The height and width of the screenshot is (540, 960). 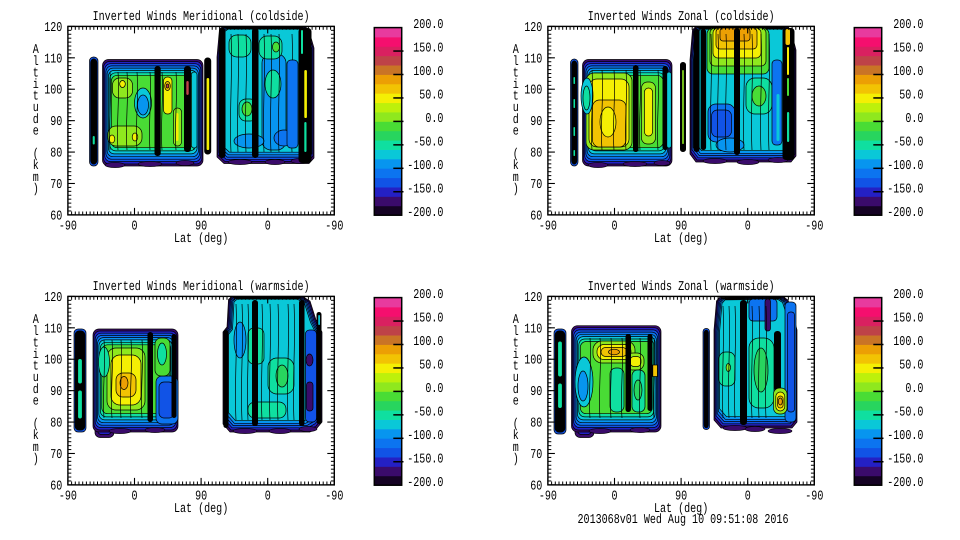 What do you see at coordinates (201, 17) in the screenshot?
I see `svg-text:Inverted Winds Meridional (col: Inverted Winds Meridional (coldside)` at bounding box center [201, 17].